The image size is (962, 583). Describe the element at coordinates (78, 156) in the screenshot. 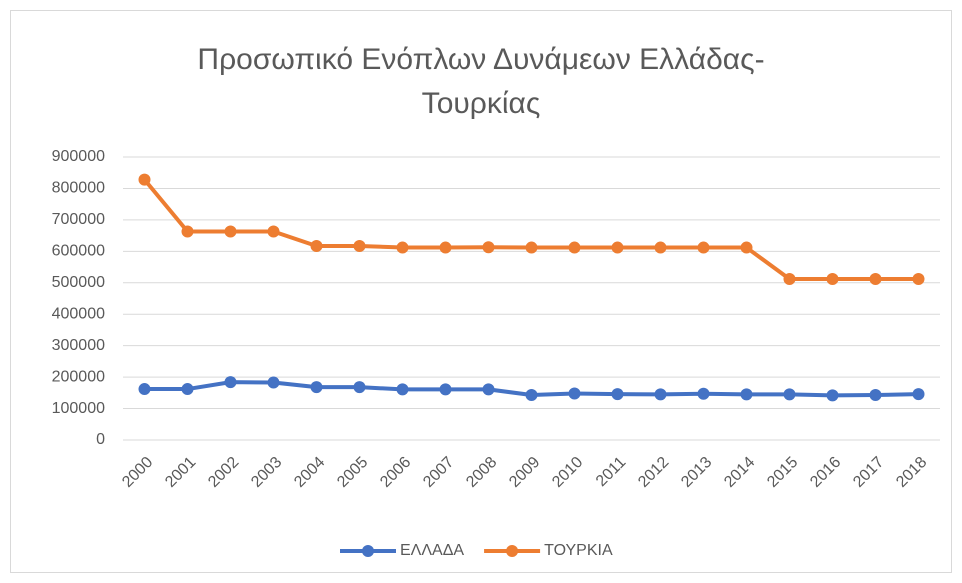

I see `y-tick-label: 900000` at that location.